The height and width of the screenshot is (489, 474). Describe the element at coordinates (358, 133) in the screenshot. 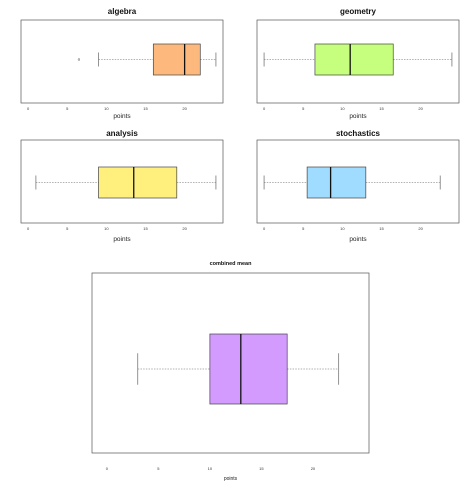

I see `panel-title: stochastics` at that location.